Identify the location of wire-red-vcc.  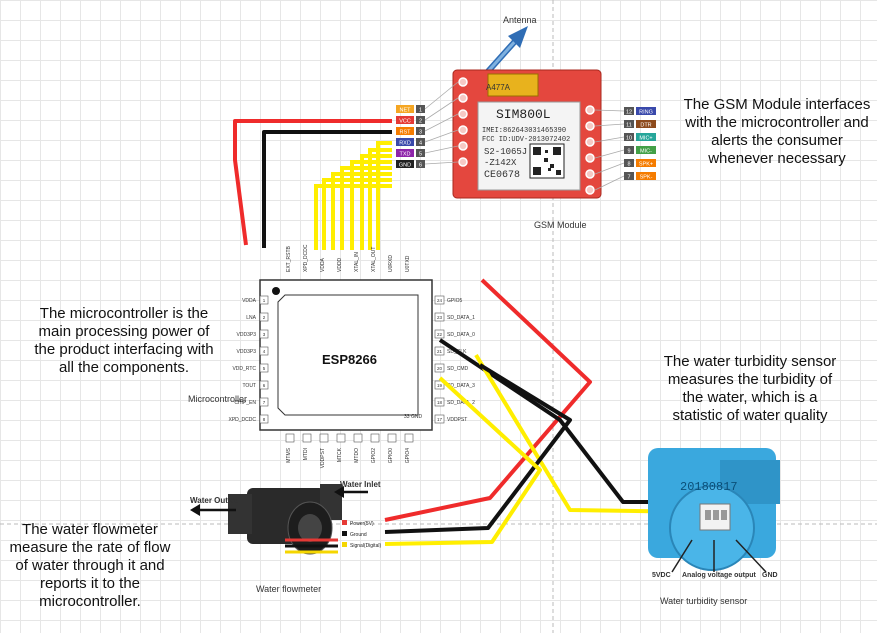
(312, 182).